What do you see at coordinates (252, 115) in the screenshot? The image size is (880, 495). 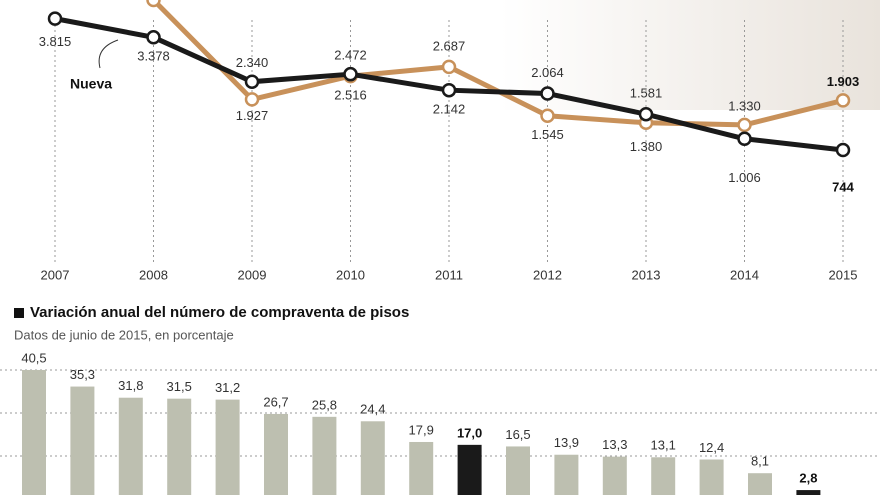 I see `data-label: 1.927` at bounding box center [252, 115].